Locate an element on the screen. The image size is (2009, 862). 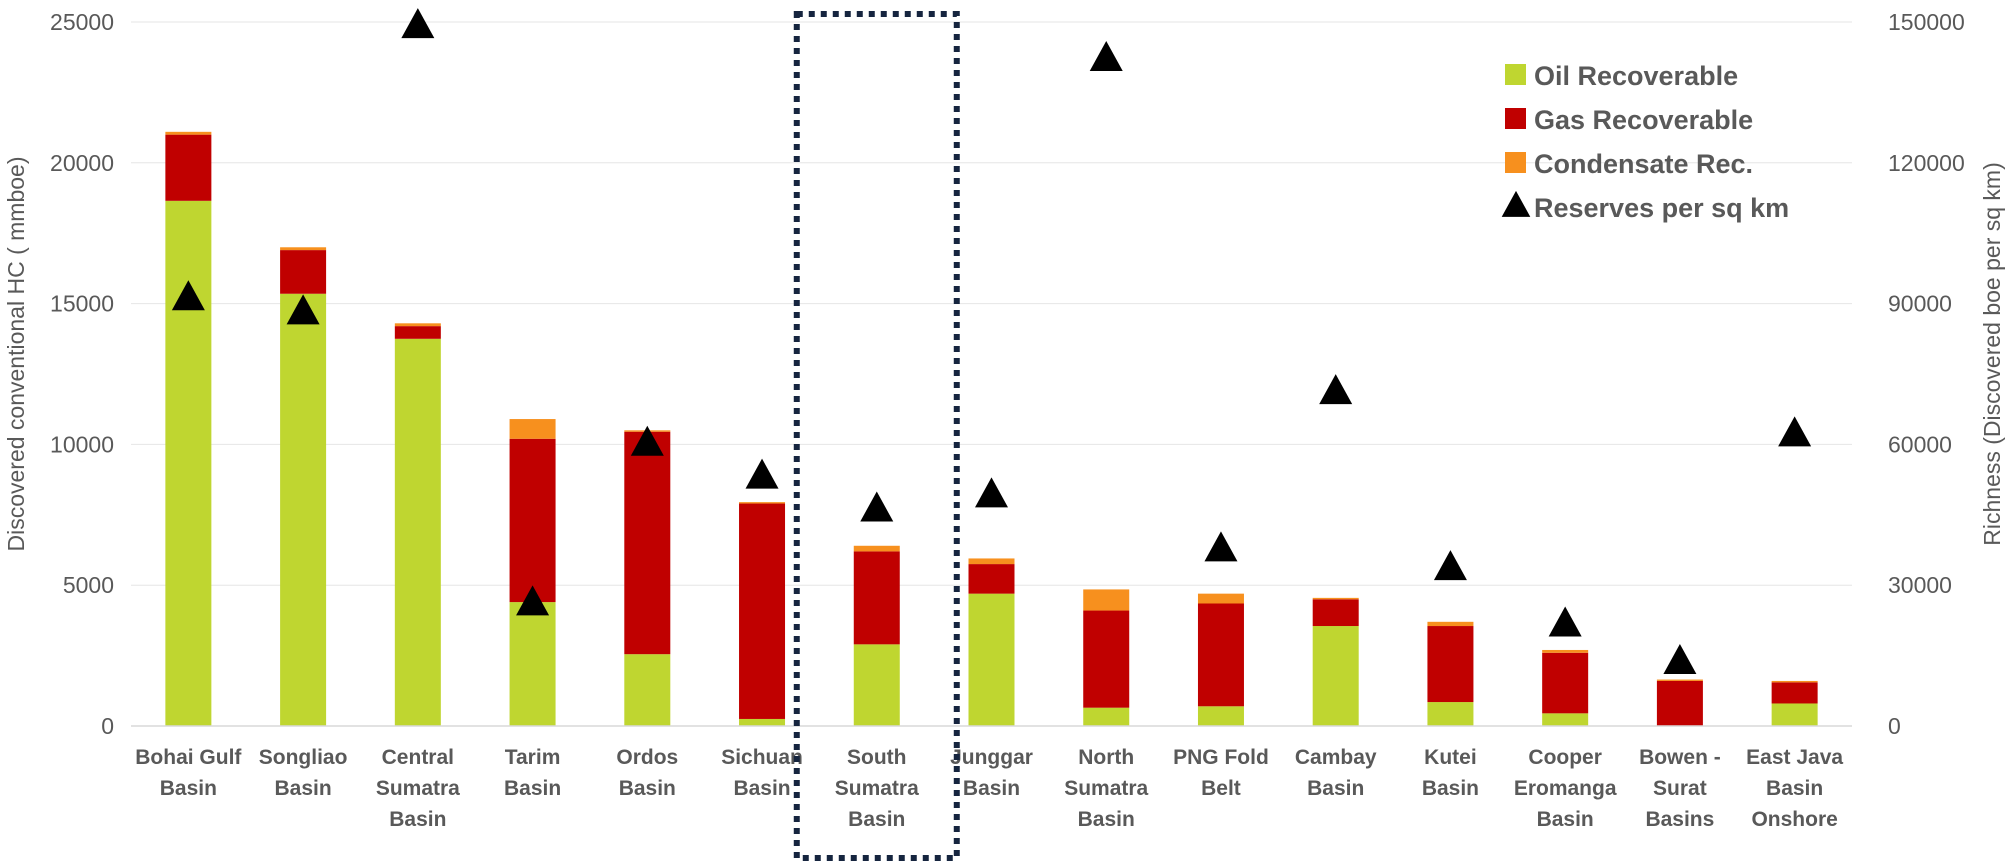
y-tick-label: 15000 is located at coordinates (82, 304).